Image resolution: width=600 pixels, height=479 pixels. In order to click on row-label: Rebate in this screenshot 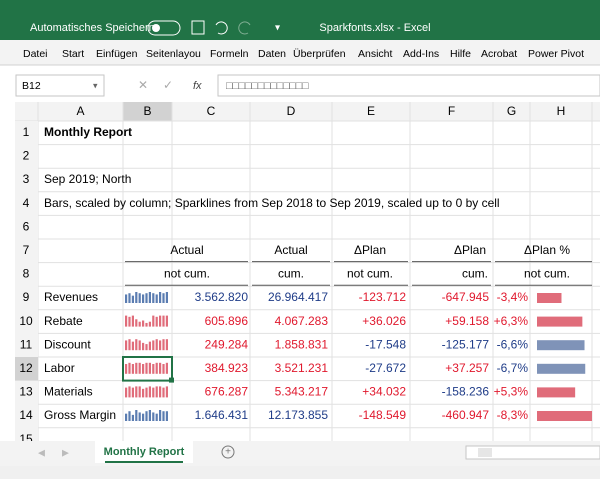, I will do `click(63, 321)`.